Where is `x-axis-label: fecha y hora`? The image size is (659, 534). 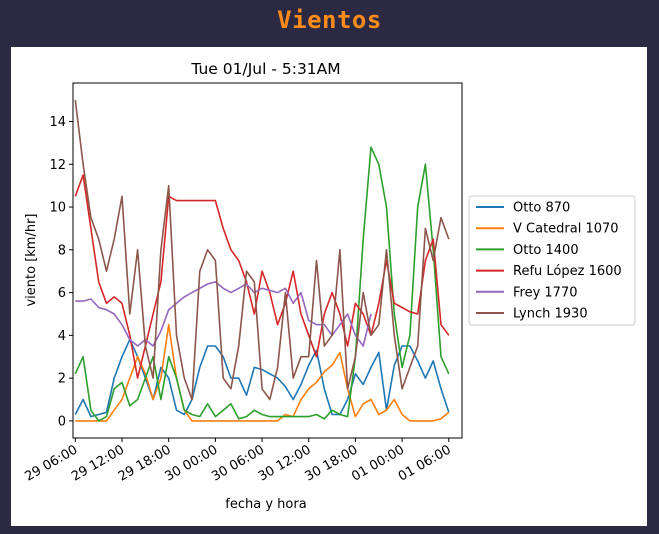
x-axis-label: fecha y hora is located at coordinates (265, 504).